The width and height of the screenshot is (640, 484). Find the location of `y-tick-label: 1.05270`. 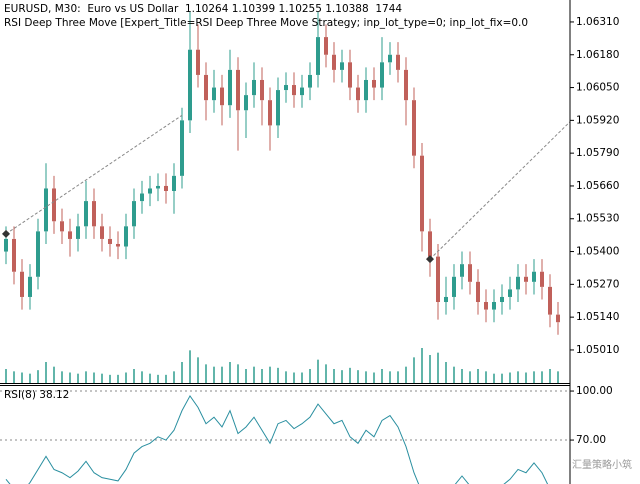

y-tick-label: 1.05270 is located at coordinates (597, 284).